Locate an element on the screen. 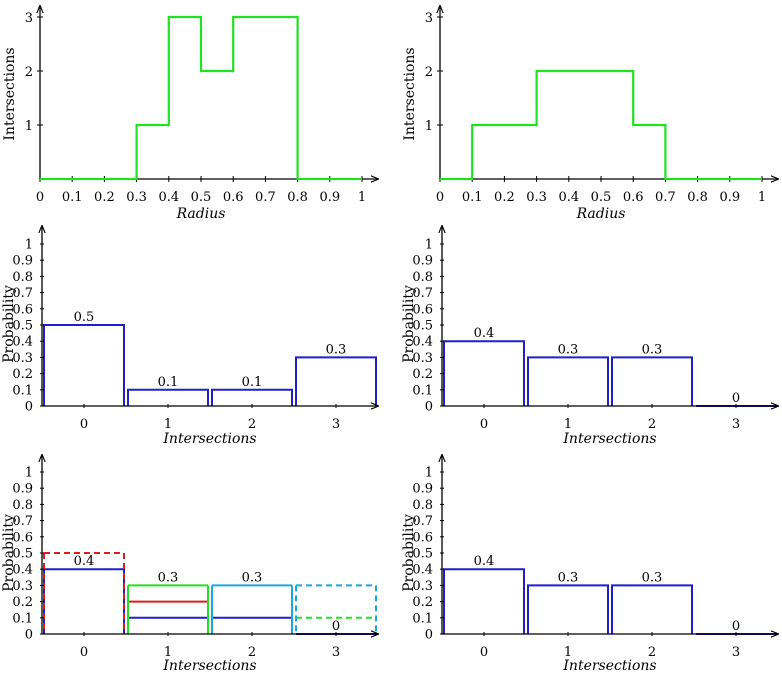  y-tick-label: 0.2 is located at coordinates (422, 374).